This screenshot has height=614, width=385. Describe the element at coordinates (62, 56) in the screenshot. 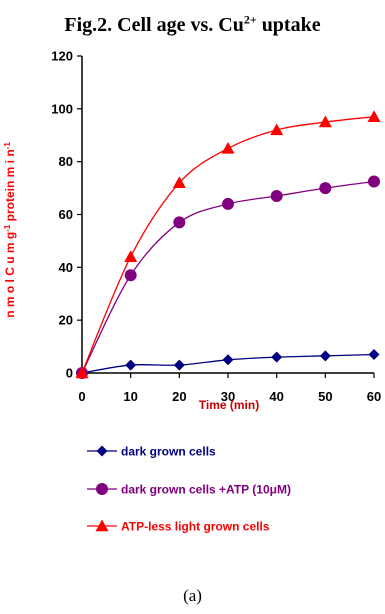

I see `y-tick-label: 120` at that location.